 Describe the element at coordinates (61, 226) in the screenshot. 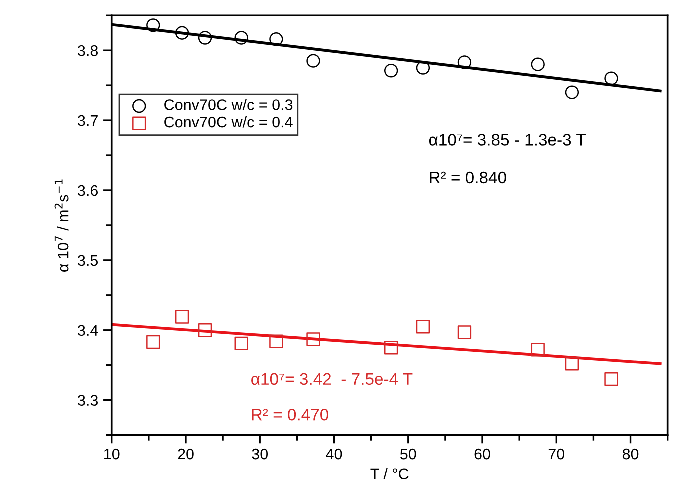

I see `y-axis-title: α 10$^{7}$ / m$^{2}$s$^{−1}$` at that location.